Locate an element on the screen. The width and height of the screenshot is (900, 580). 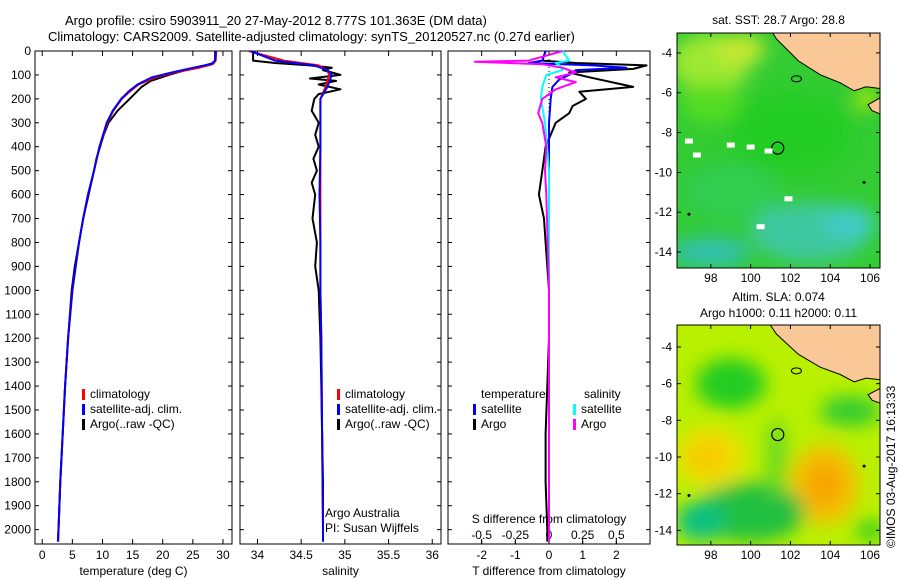
y-tick-label: 300 is located at coordinates (21, 123).